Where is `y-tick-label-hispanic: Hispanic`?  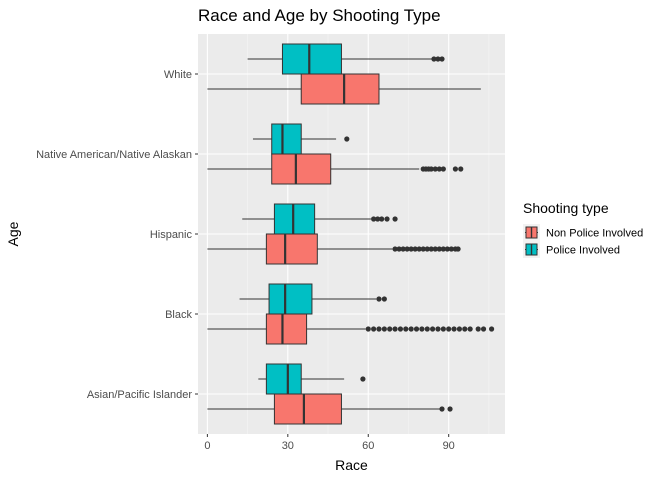 y-tick-label-hispanic: Hispanic is located at coordinates (171, 235).